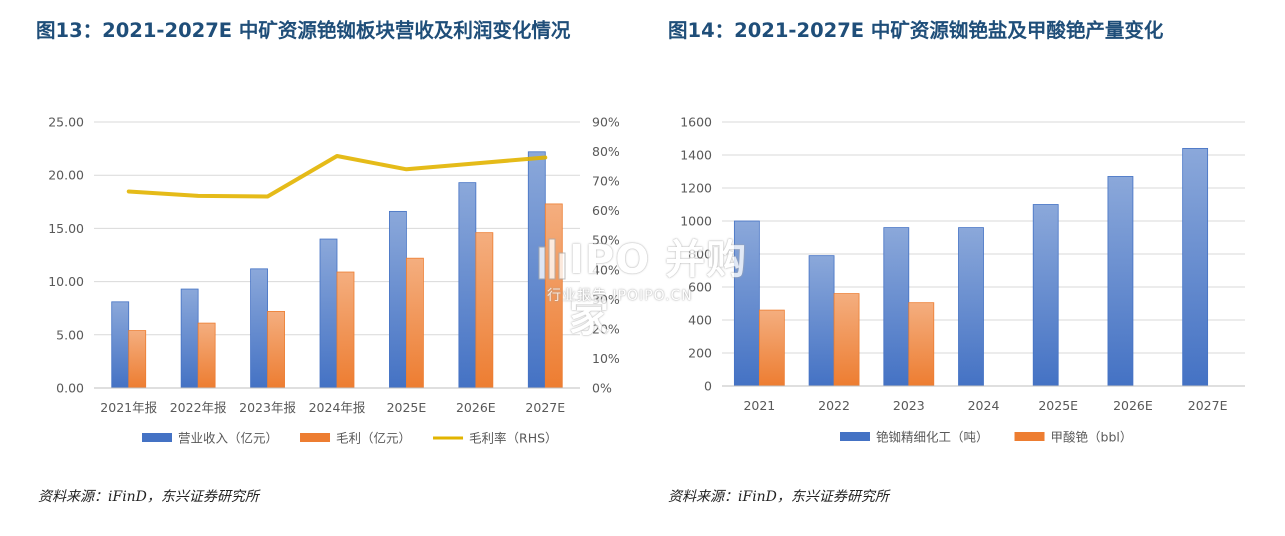 This screenshot has width=1285, height=536. Describe the element at coordinates (606, 240) in the screenshot. I see `y2-tick-label: 50%` at that location.